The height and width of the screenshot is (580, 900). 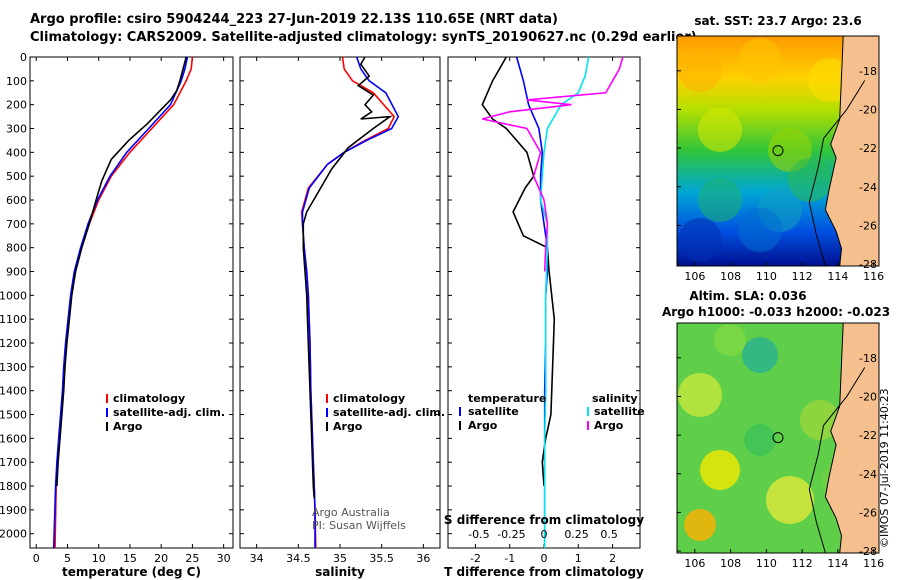 What do you see at coordinates (257, 558) in the screenshot?
I see `x-tick-label: 34` at bounding box center [257, 558].